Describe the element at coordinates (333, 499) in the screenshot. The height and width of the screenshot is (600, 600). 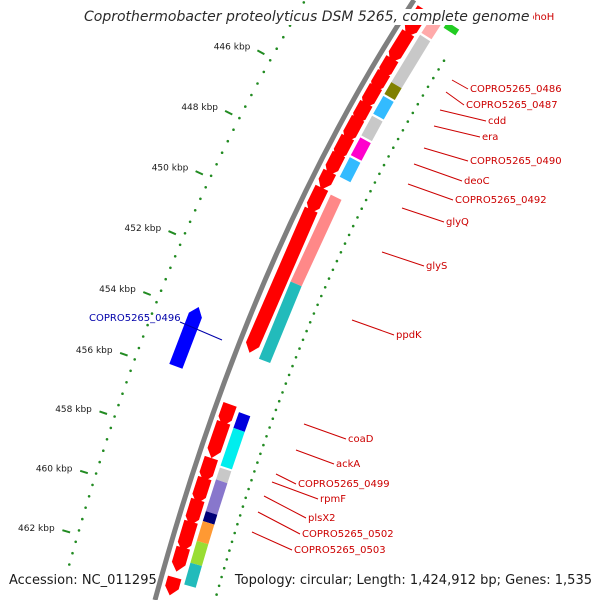
I see `gene-label: rpmF` at that location.